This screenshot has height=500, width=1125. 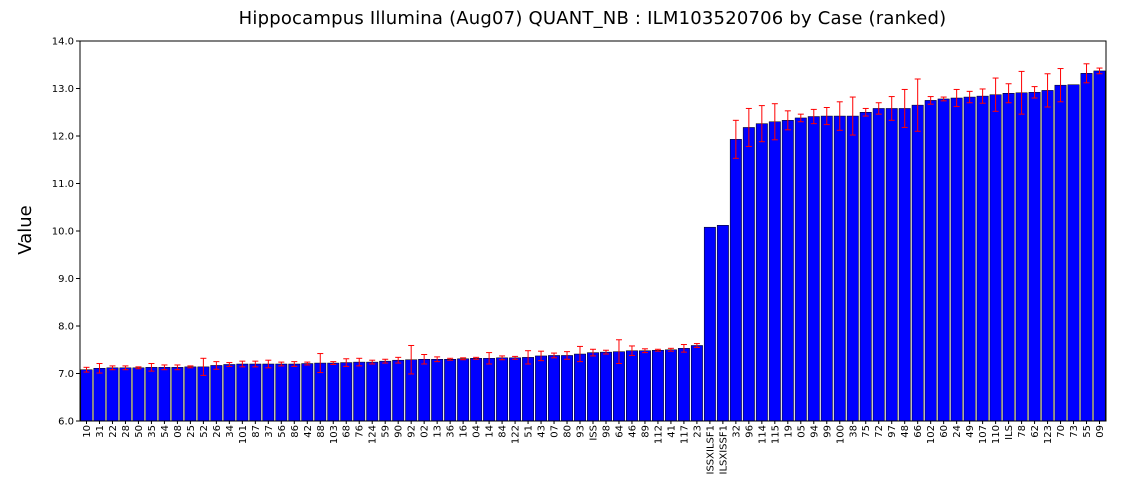 I want to click on x-tick-label-70: 70, so click(x=1061, y=431).